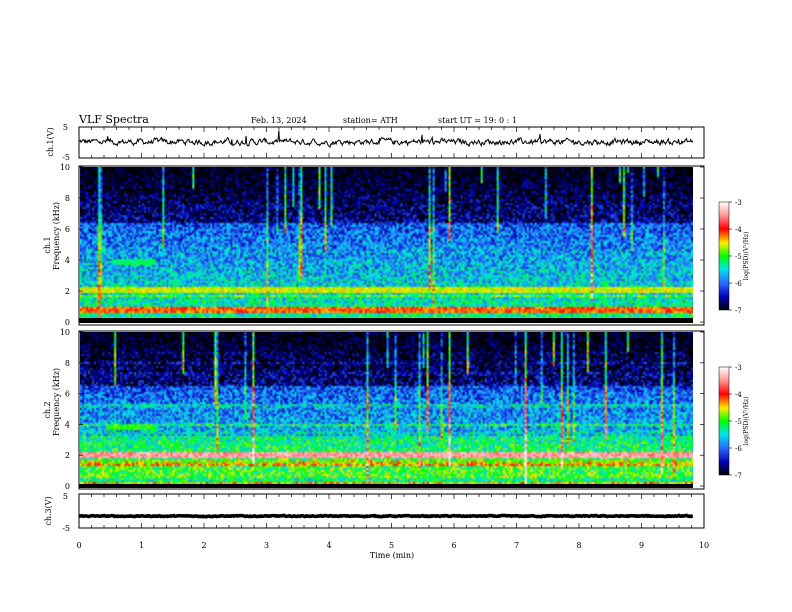 Image resolution: width=792 pixels, height=612 pixels. What do you see at coordinates (724, 421) in the screenshot?
I see `ch2-colorbar` at bounding box center [724, 421].